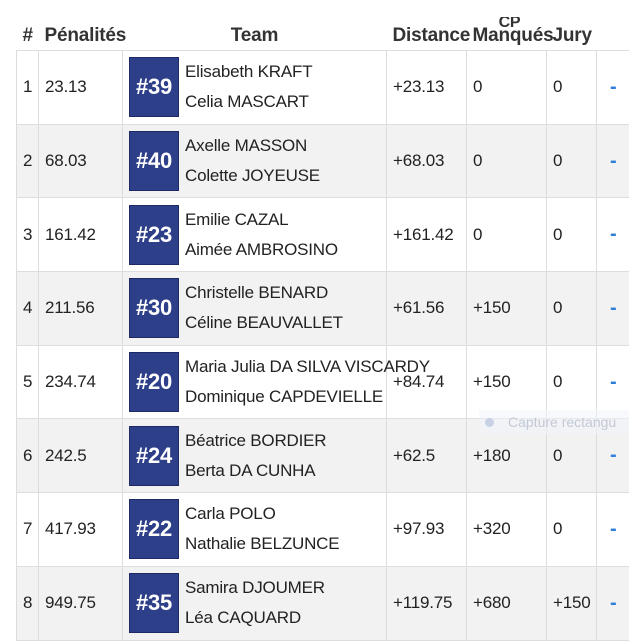  I want to click on team-member-2: Berta DA CUNHA, so click(255, 471).